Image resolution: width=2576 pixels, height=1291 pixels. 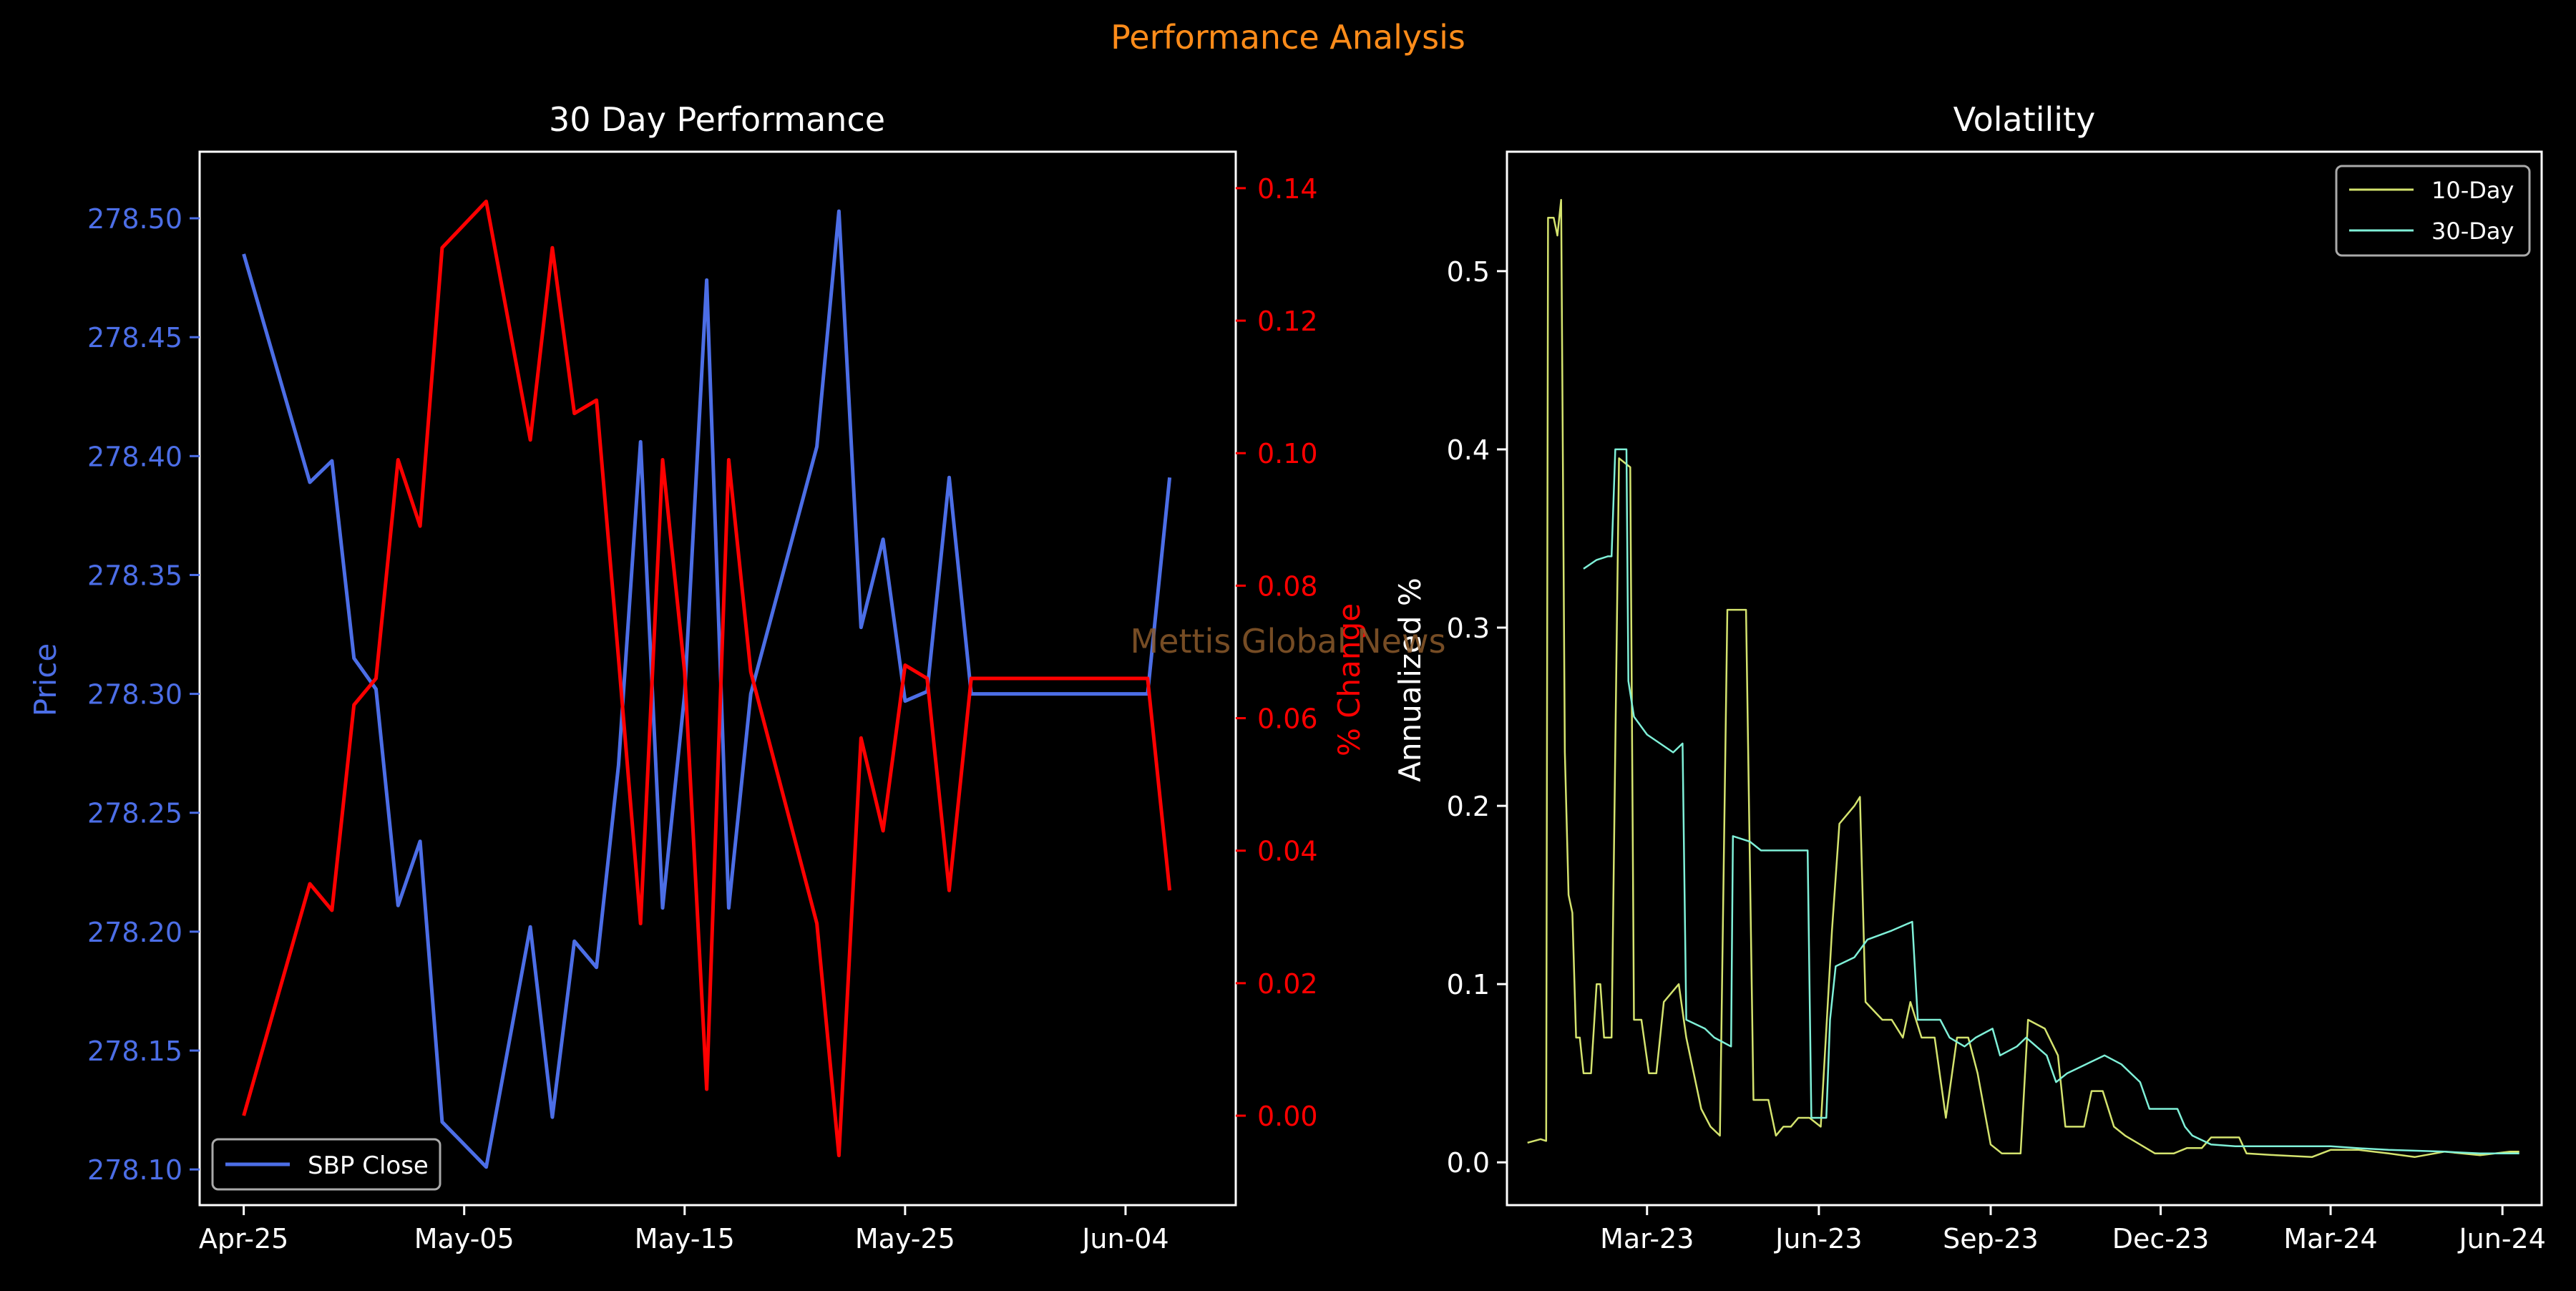 What do you see at coordinates (717, 119) in the screenshot?
I see `performance-chart-title: 30 Day Performance` at bounding box center [717, 119].